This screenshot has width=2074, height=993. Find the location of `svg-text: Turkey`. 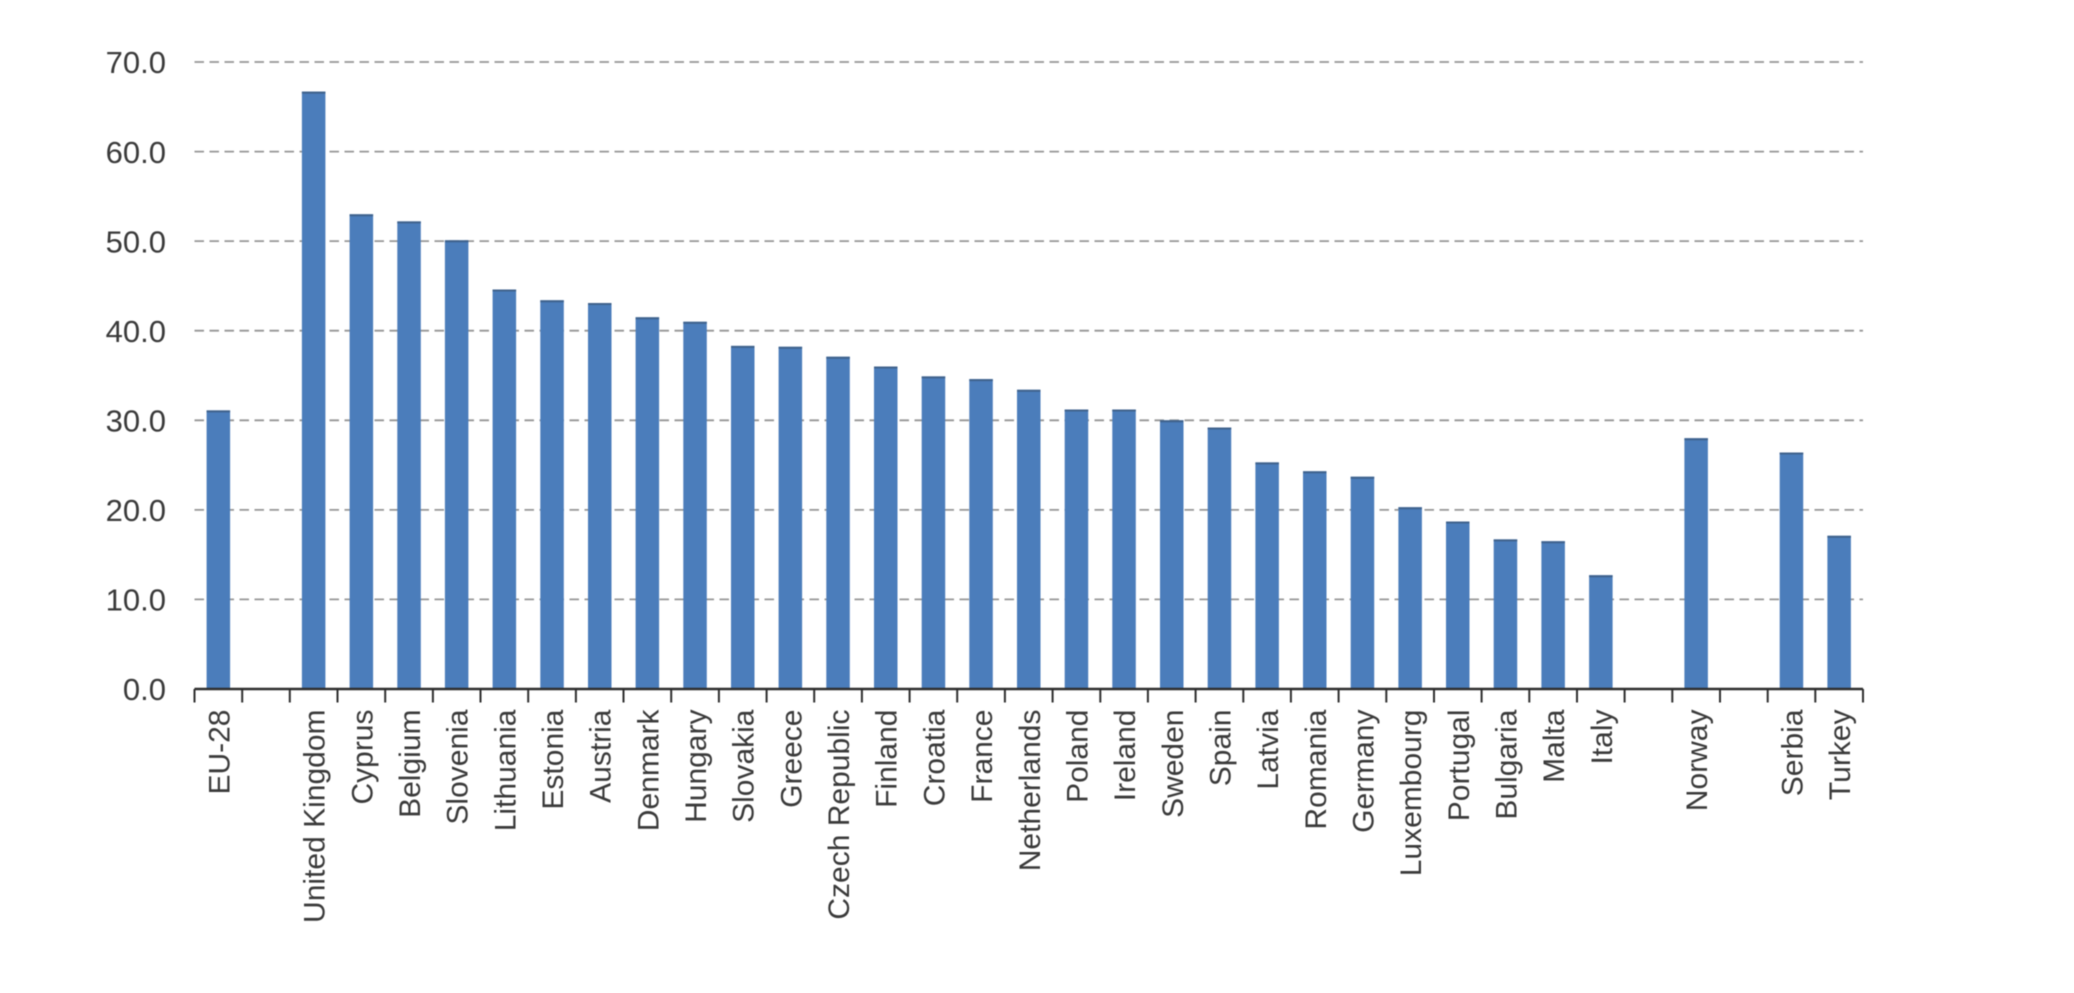

svg-text: Turkey is located at coordinates (1840, 755).